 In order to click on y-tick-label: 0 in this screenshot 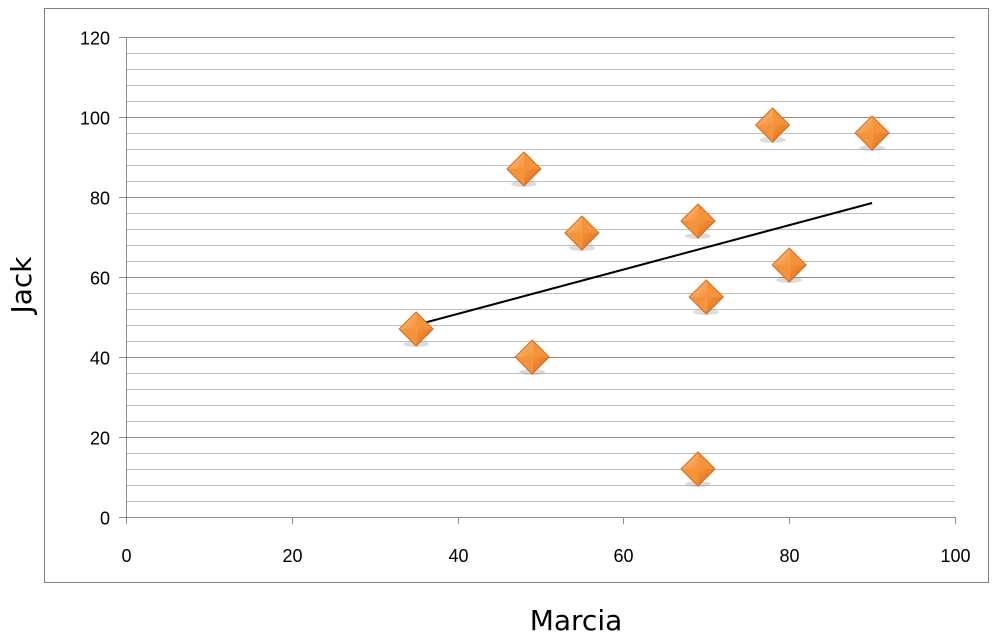, I will do `click(105, 519)`.